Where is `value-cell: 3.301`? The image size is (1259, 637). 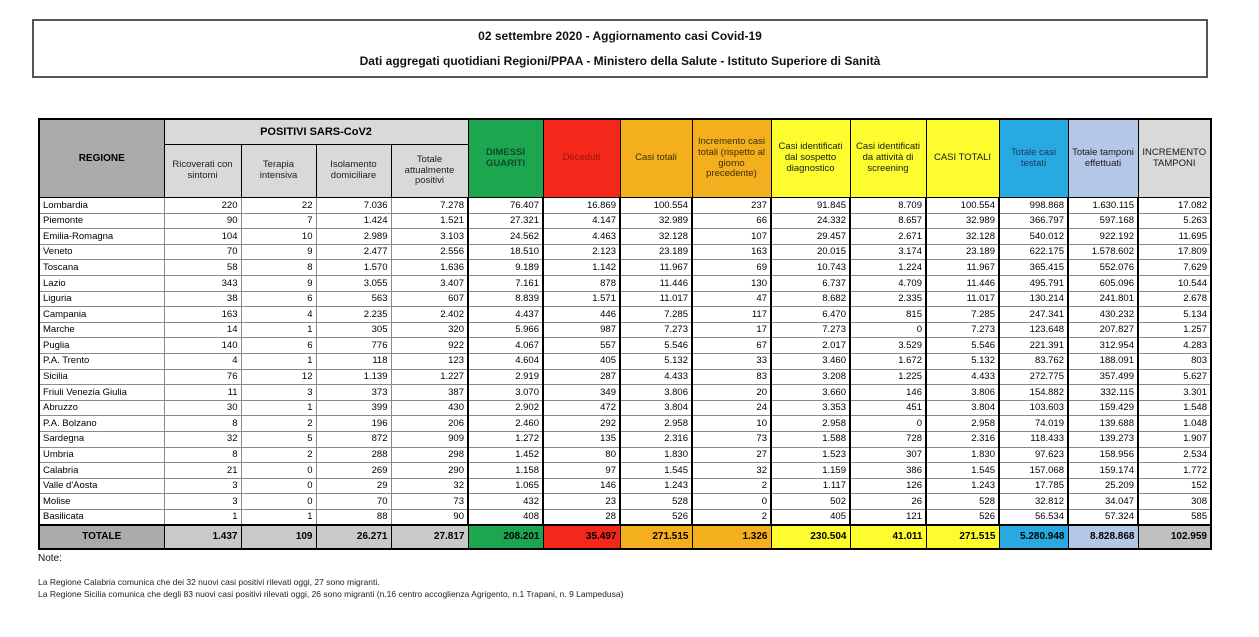 value-cell: 3.301 is located at coordinates (1174, 392).